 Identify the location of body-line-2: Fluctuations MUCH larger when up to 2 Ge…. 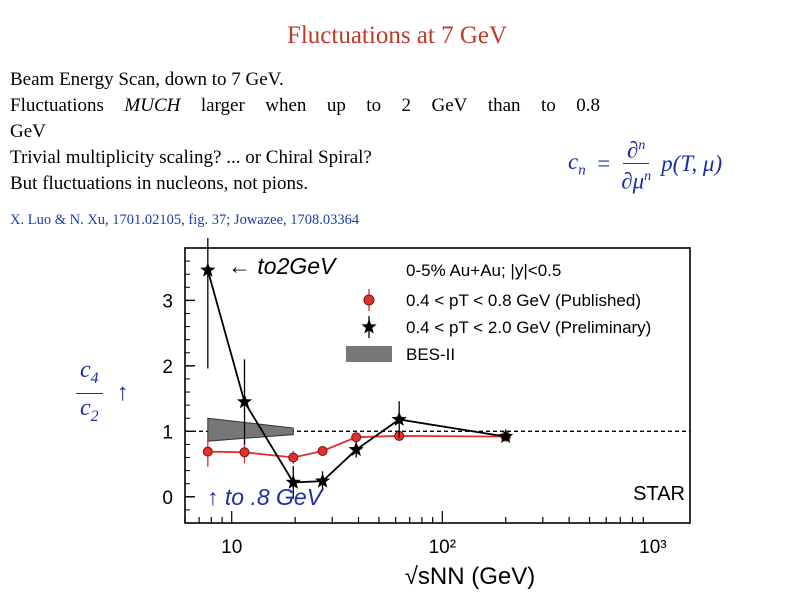
(305, 106).